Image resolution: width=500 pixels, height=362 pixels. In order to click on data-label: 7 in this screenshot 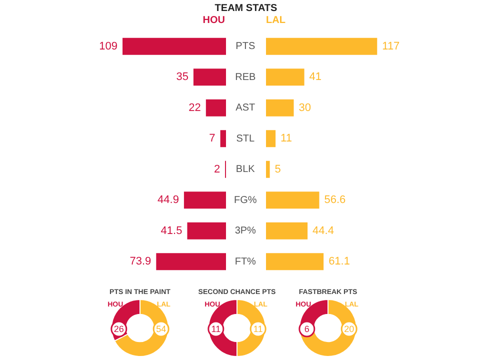, I will do `click(212, 138)`.